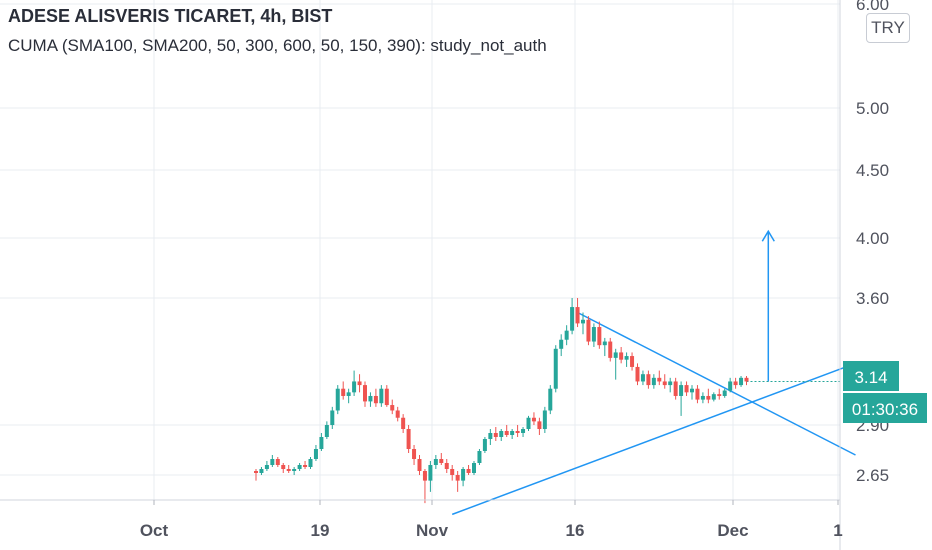  I want to click on price-tick-label: 2.65, so click(872, 475).